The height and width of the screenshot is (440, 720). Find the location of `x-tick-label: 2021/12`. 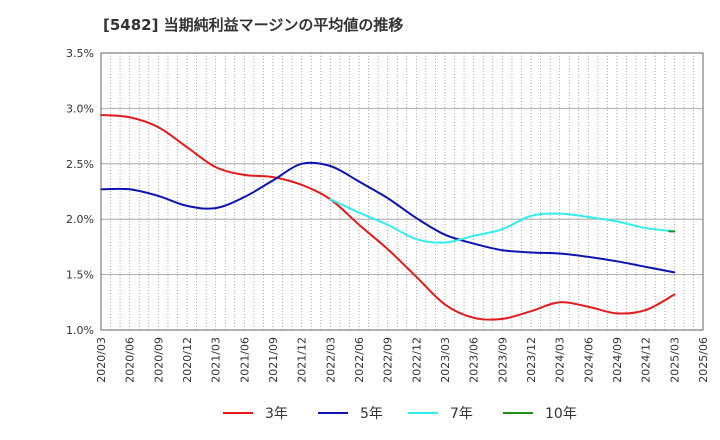

x-tick-label: 2021/12 is located at coordinates (302, 360).